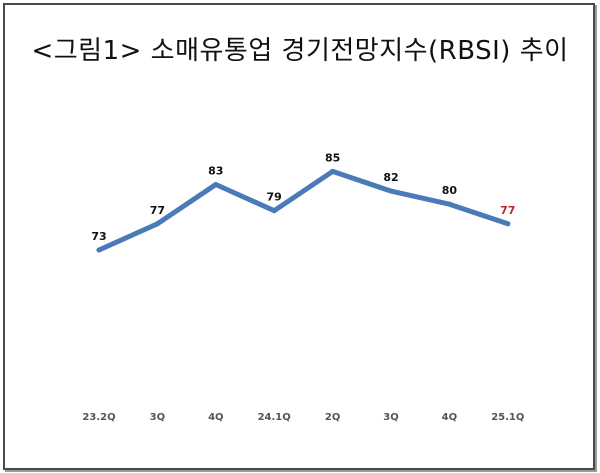  Describe the element at coordinates (332, 157) in the screenshot. I see `data-label: 85` at that location.